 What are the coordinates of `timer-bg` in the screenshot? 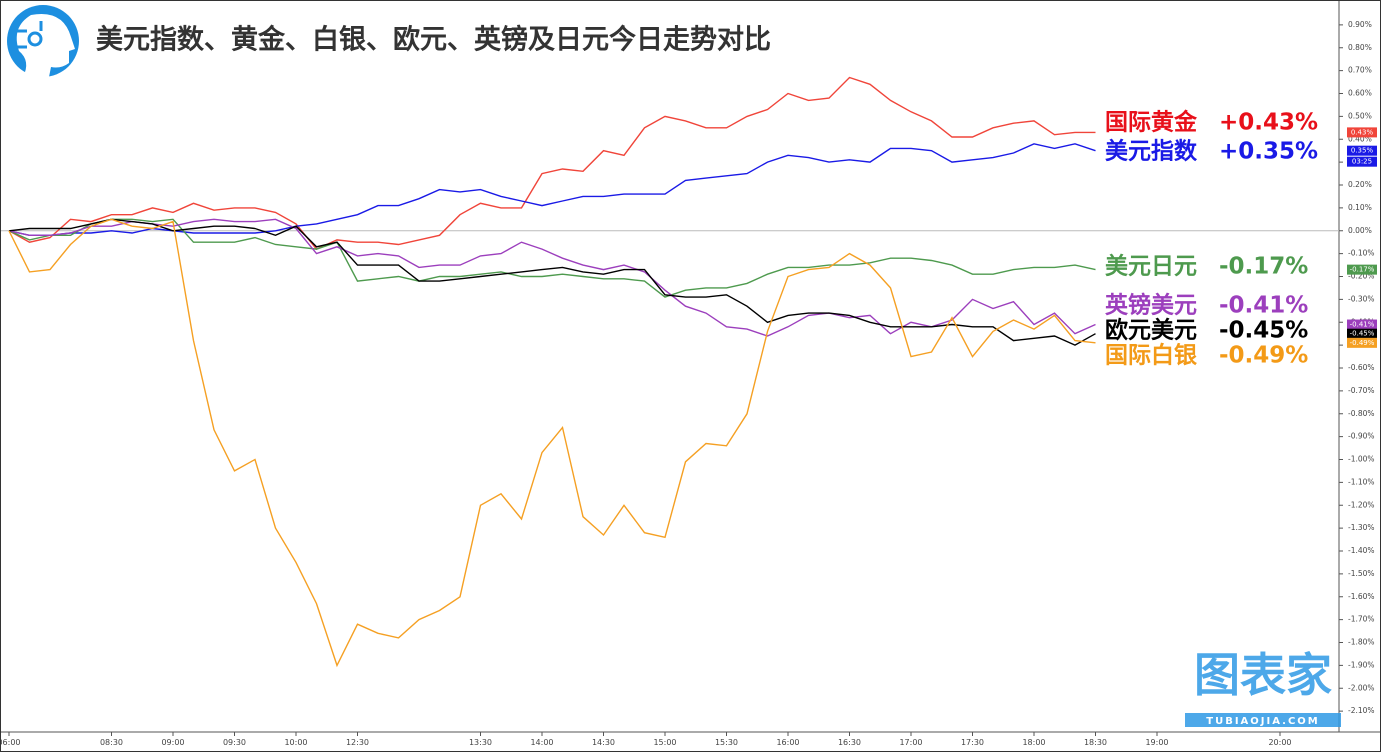 It's located at (1362, 161).